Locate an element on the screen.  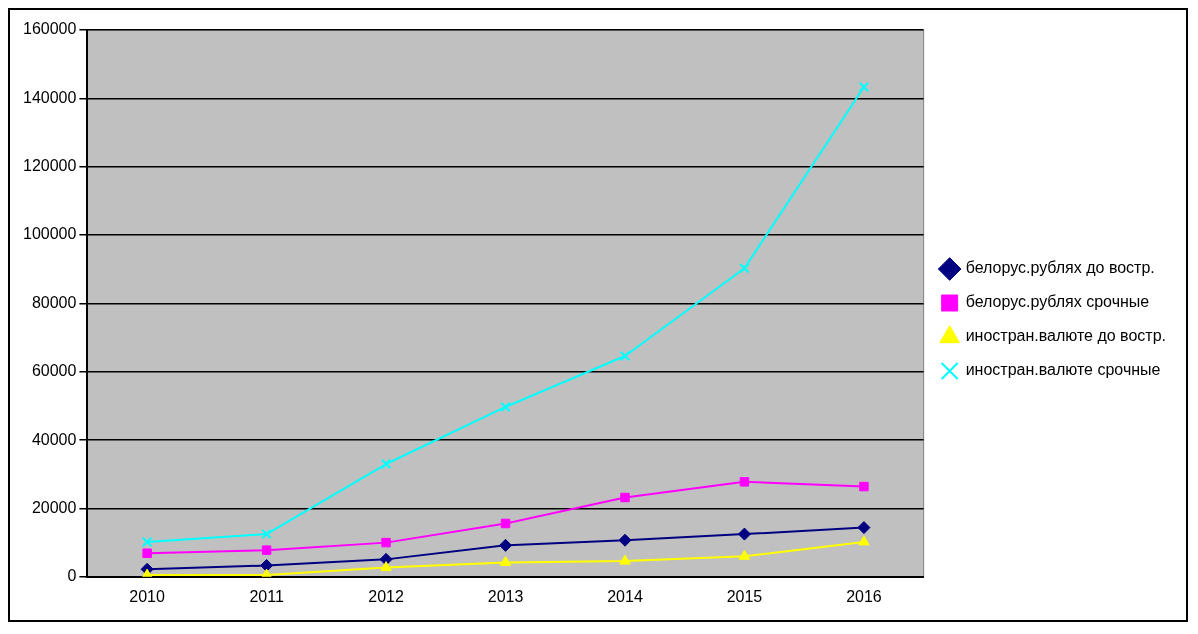
x-tick-label: 2016 is located at coordinates (864, 596).